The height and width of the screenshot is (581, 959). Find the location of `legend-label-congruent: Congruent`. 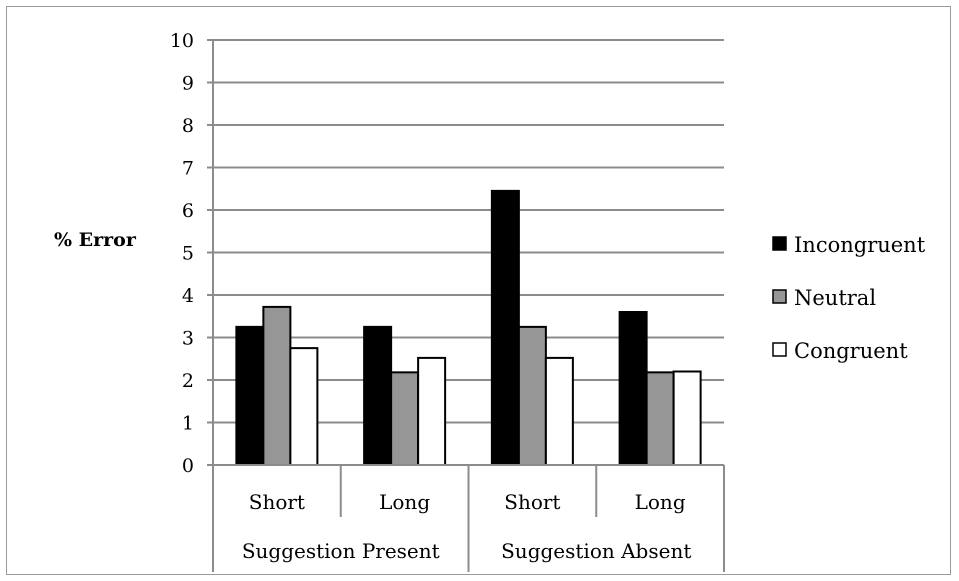

legend-label-congruent: Congruent is located at coordinates (851, 351).